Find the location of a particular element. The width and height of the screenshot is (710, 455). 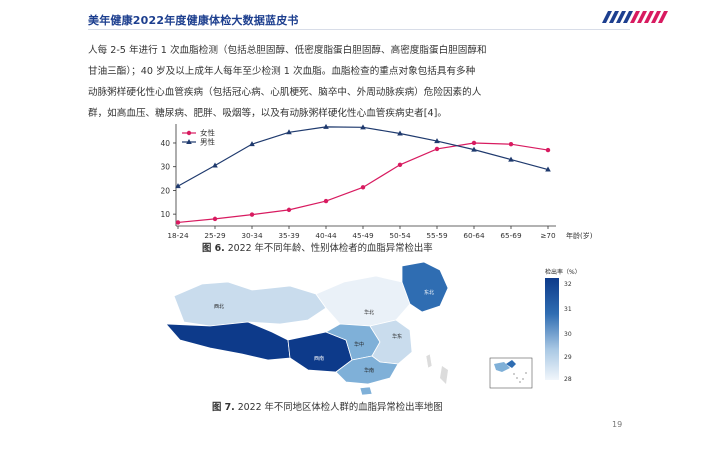

x-axis-label: 年龄(岁) is located at coordinates (579, 235).